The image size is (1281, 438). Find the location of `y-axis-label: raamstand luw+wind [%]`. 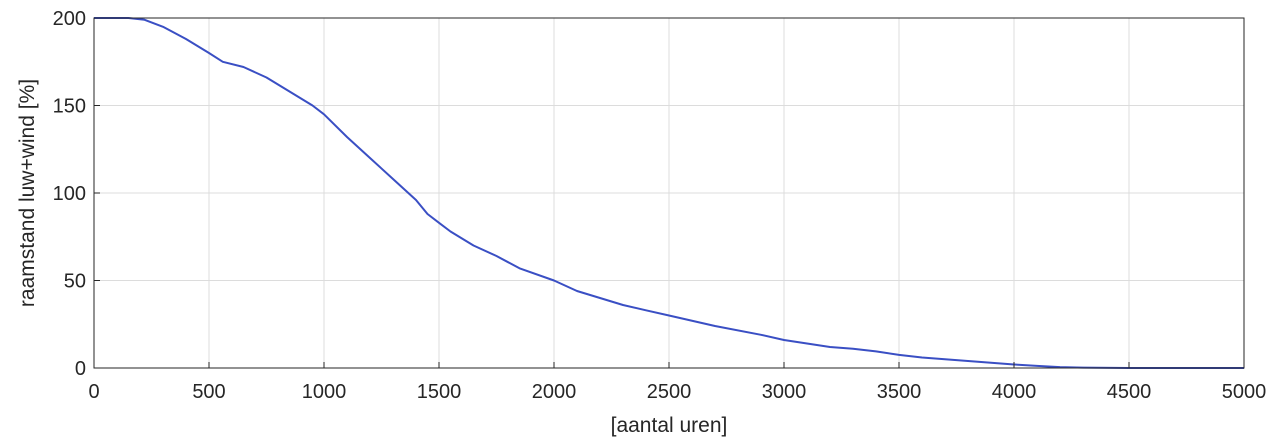

y-axis-label: raamstand luw+wind [%] is located at coordinates (27, 193).